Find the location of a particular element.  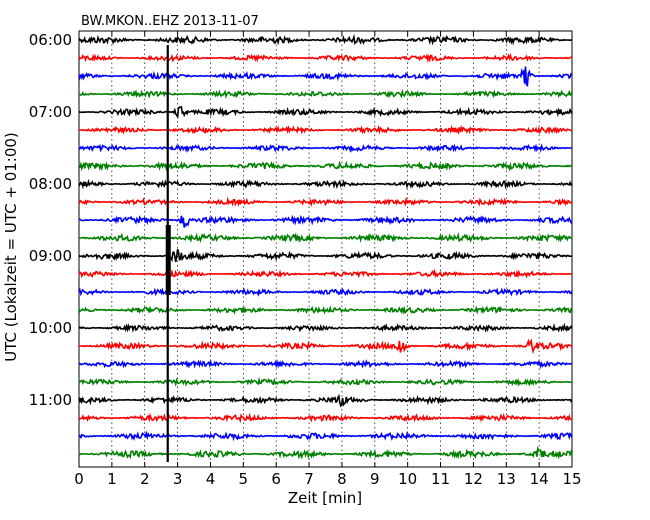

x-tick-label-10: 10 is located at coordinates (407, 479).